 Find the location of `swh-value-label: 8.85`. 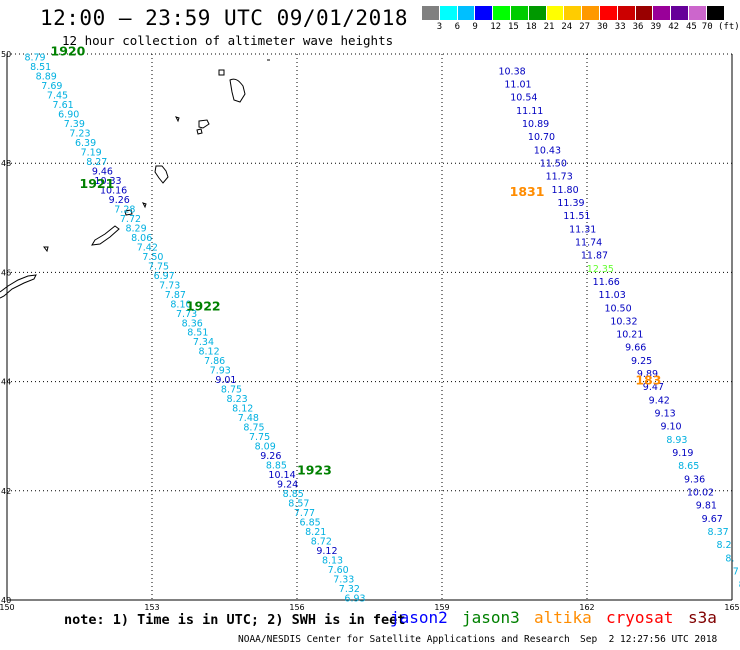

swh-value-label: 8.85 is located at coordinates (293, 494).